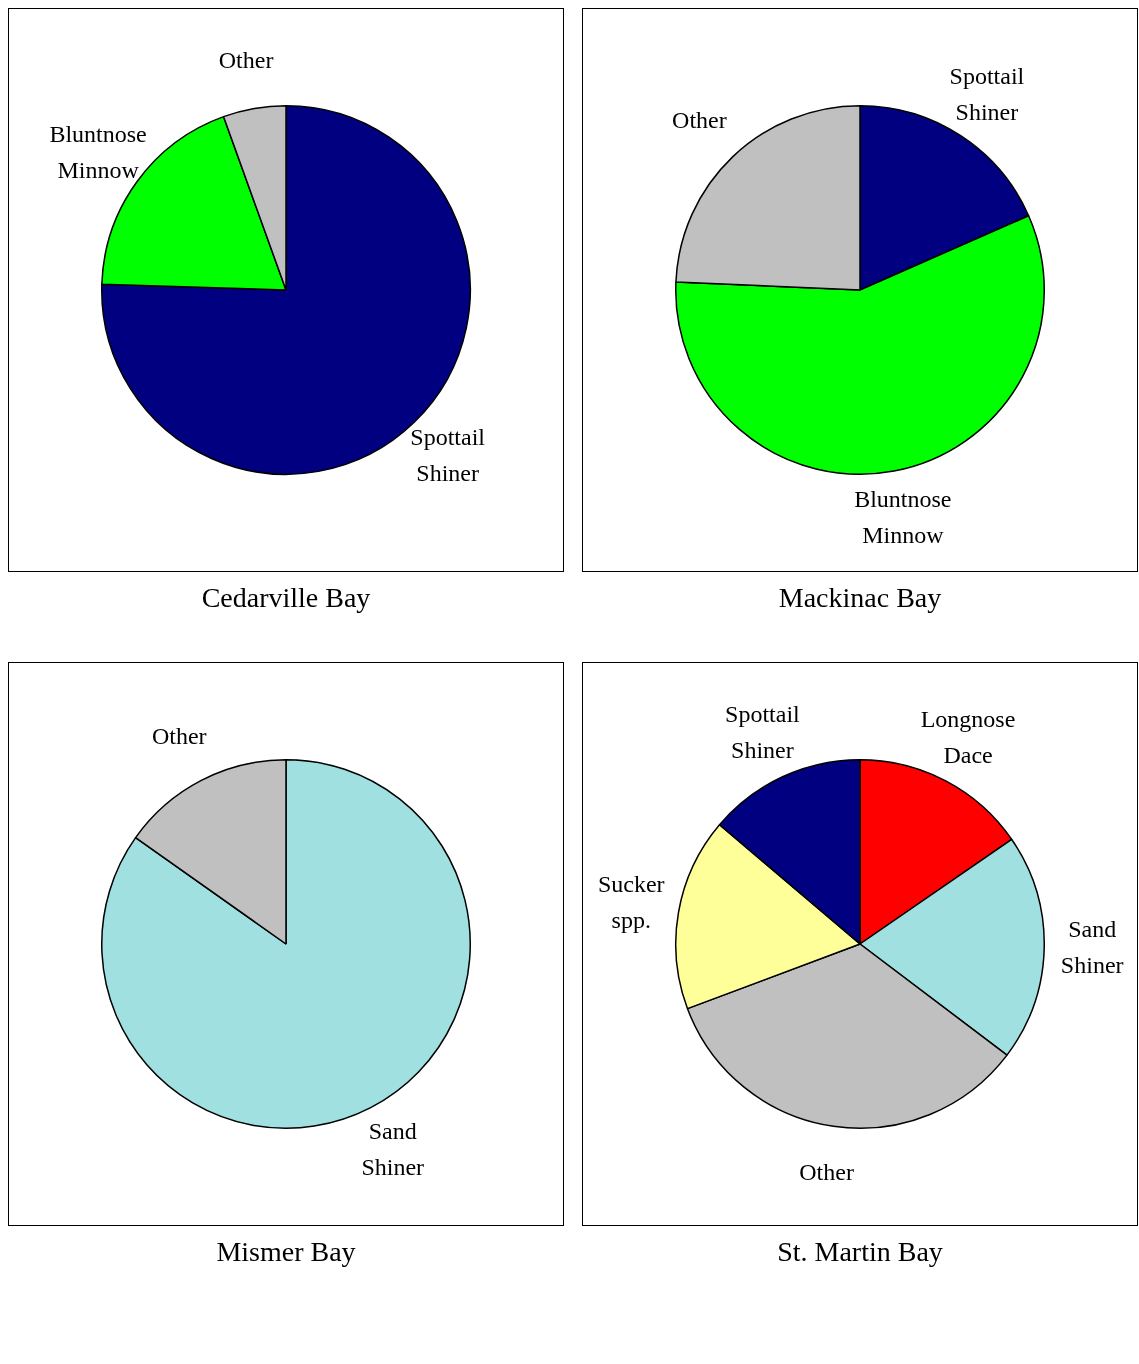 The image size is (1139, 1364). What do you see at coordinates (968, 736) in the screenshot?
I see `slice-label: Longnose Dace` at bounding box center [968, 736].